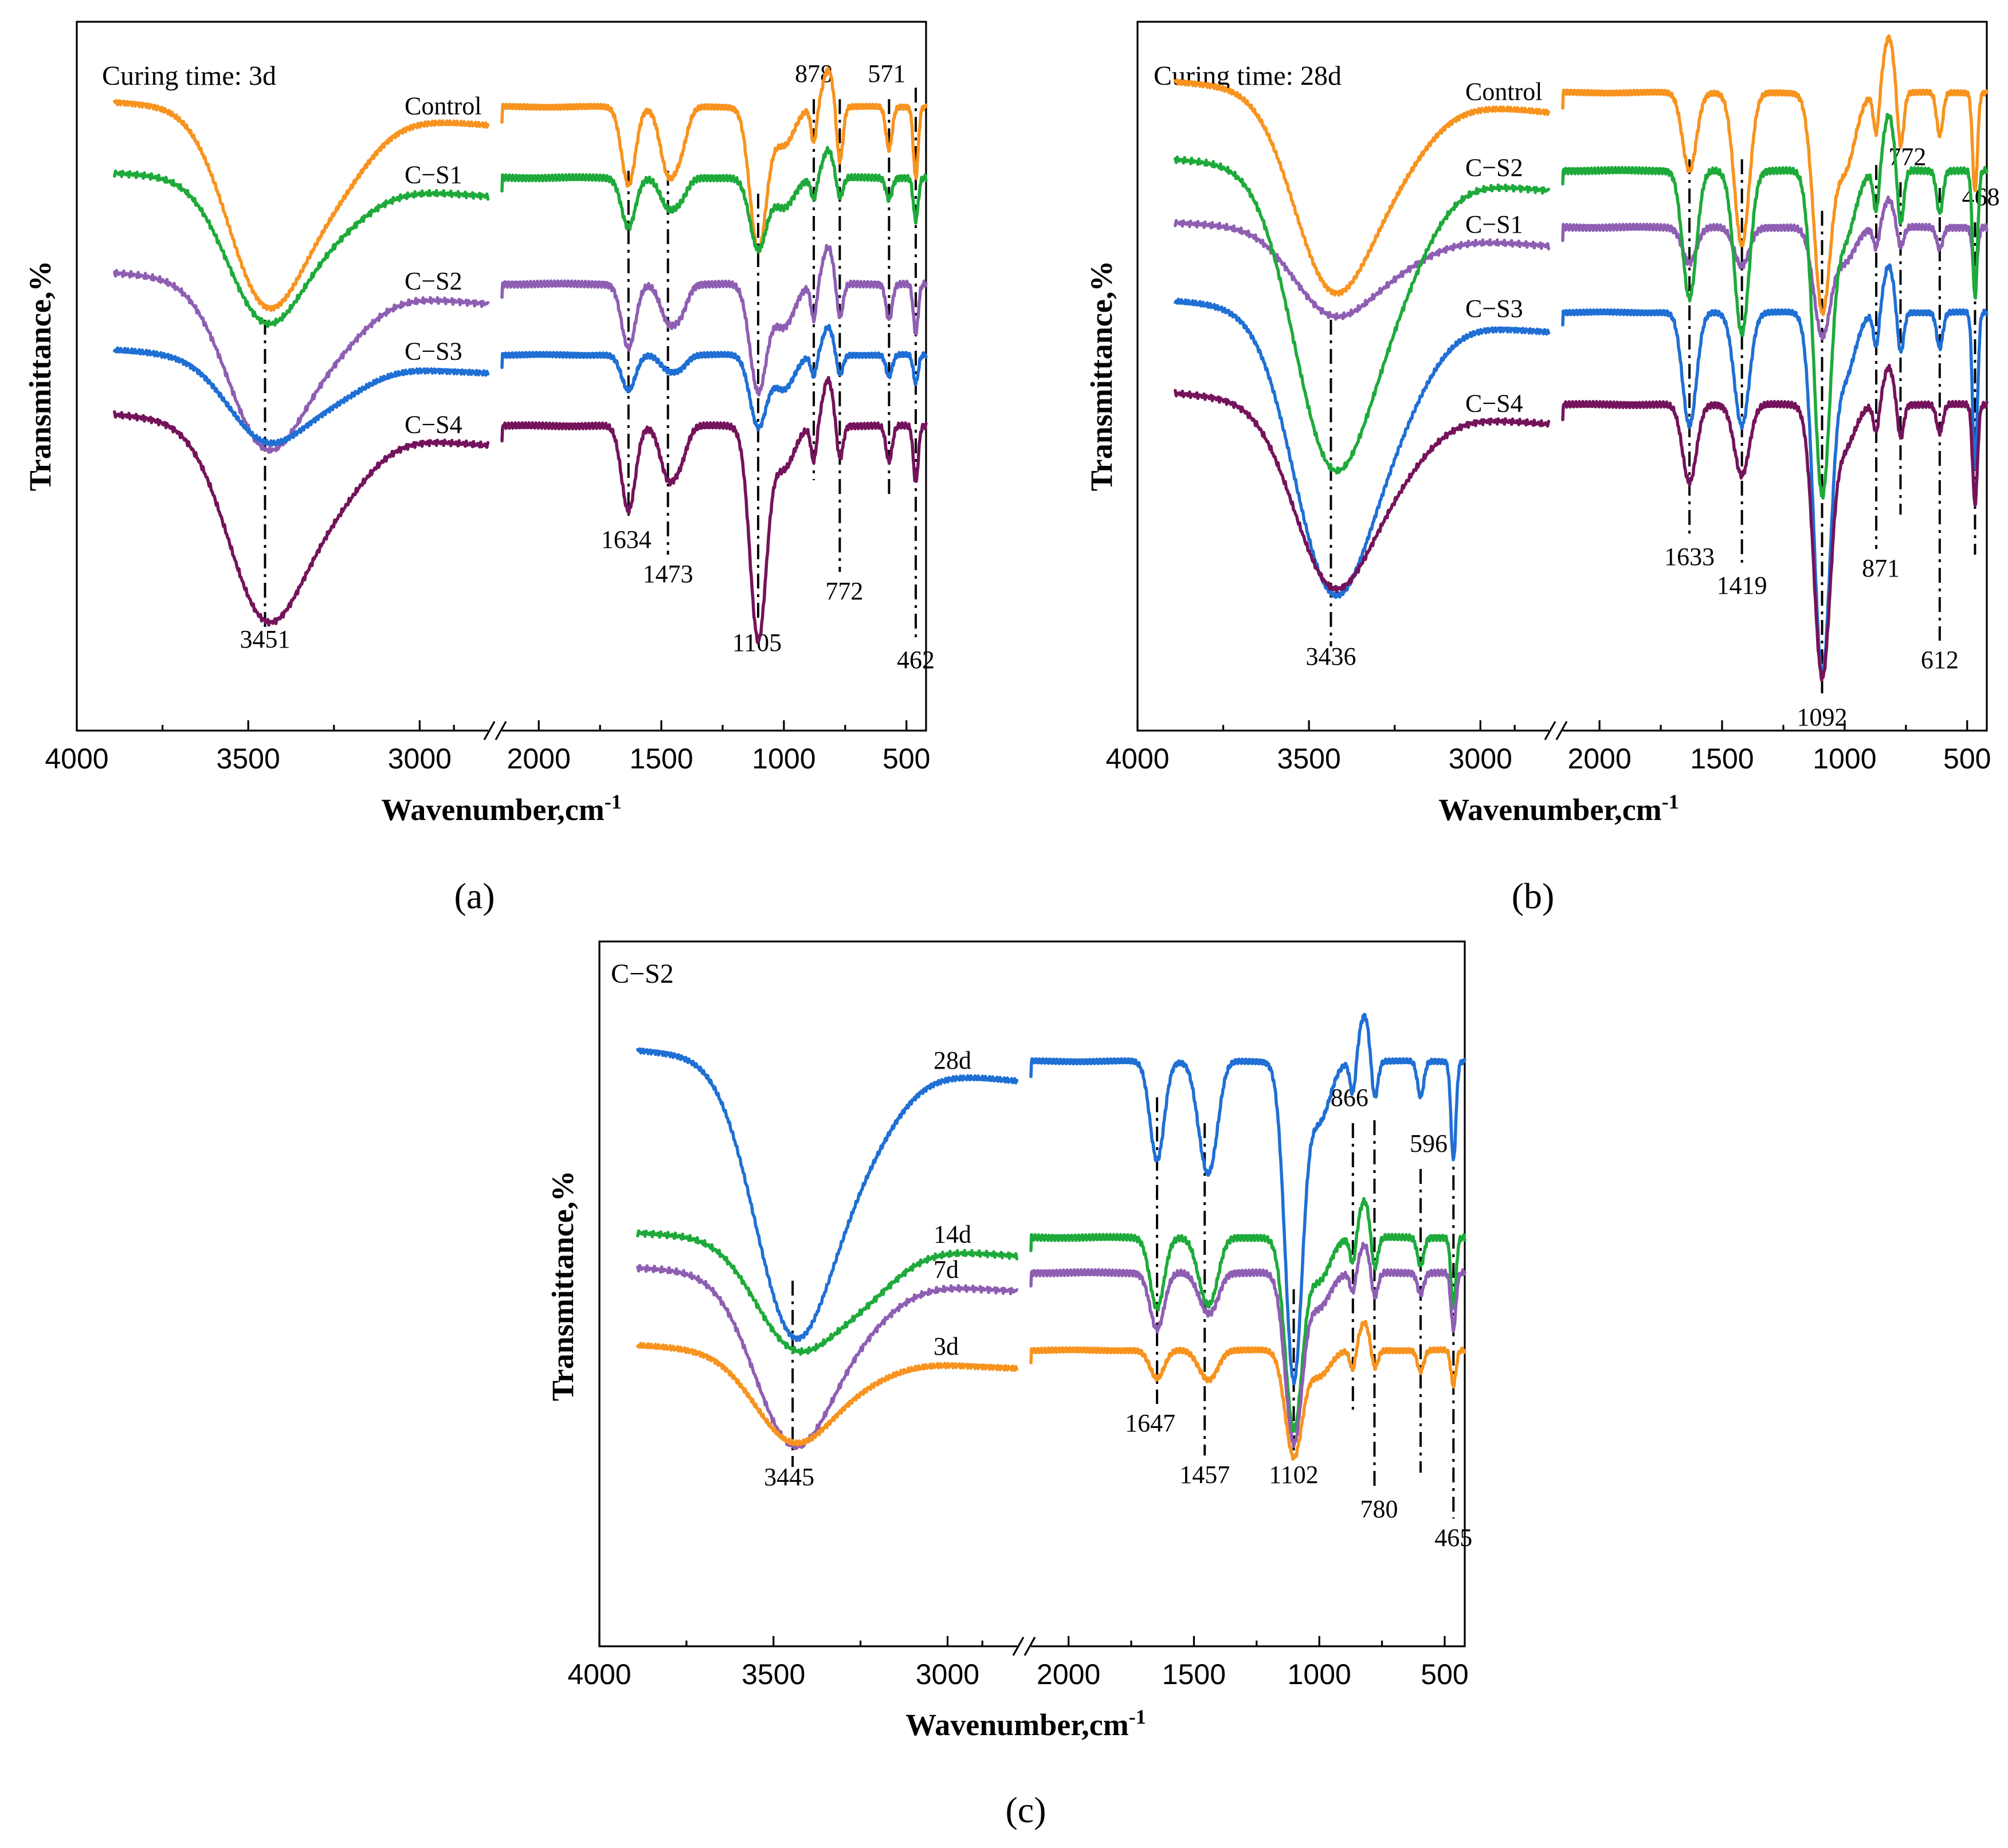 This screenshot has height=1848, width=2008. What do you see at coordinates (1379, 1509) in the screenshot?
I see `peak-label: 780` at bounding box center [1379, 1509].